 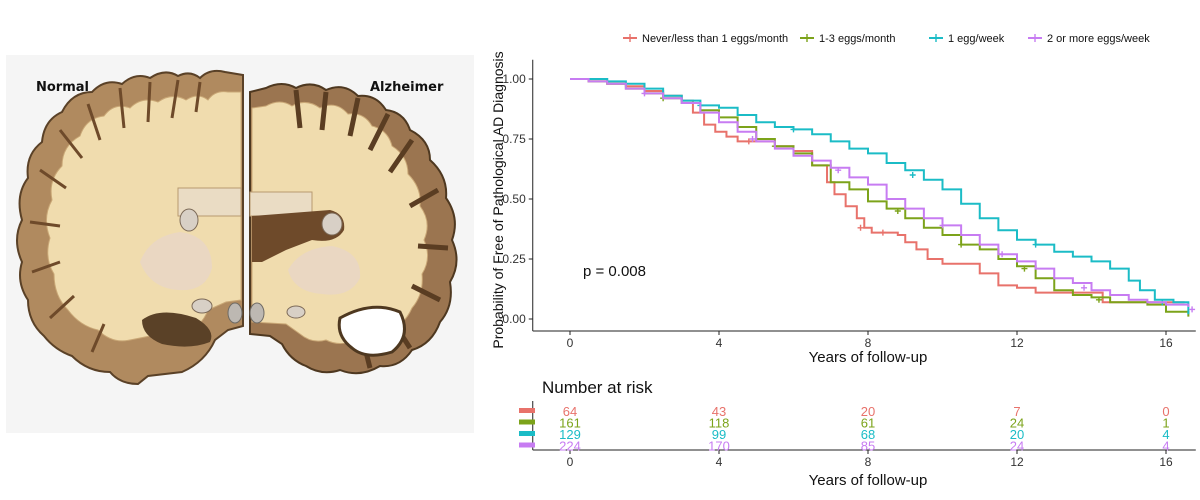 What do you see at coordinates (570, 446) in the screenshot?
I see `risk-count: 224` at bounding box center [570, 446].